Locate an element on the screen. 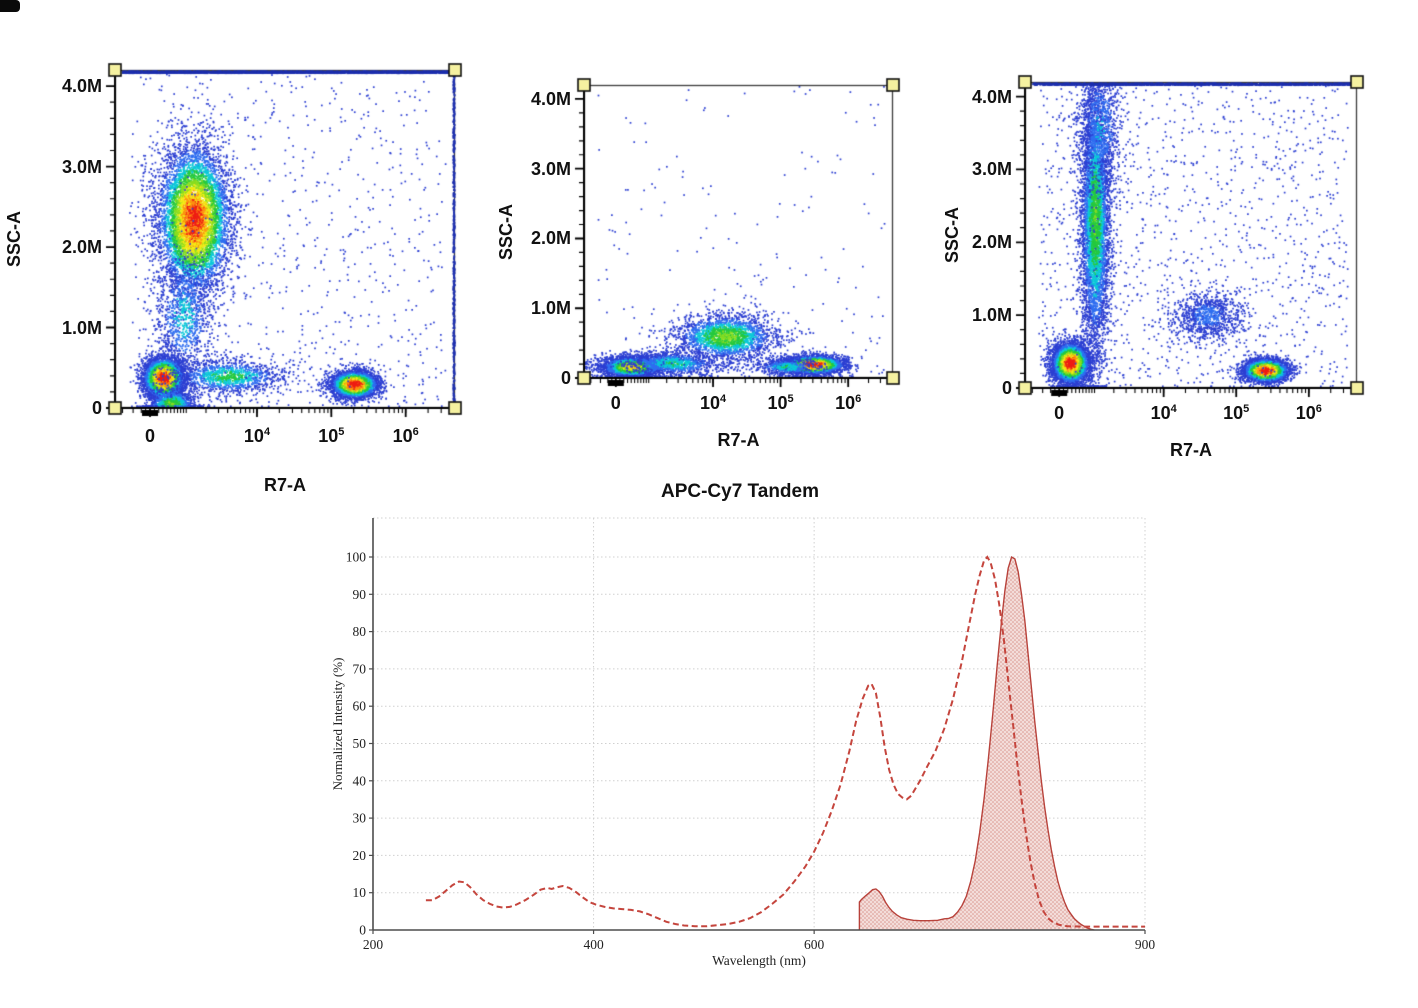 The image size is (1418, 1008). fcs-plot-right is located at coordinates (1191, 240).